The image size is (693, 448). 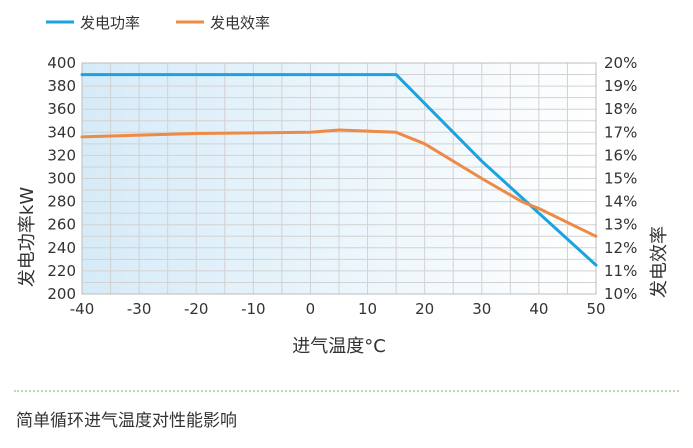 I want to click on x-tick-label: -20, so click(x=196, y=309).